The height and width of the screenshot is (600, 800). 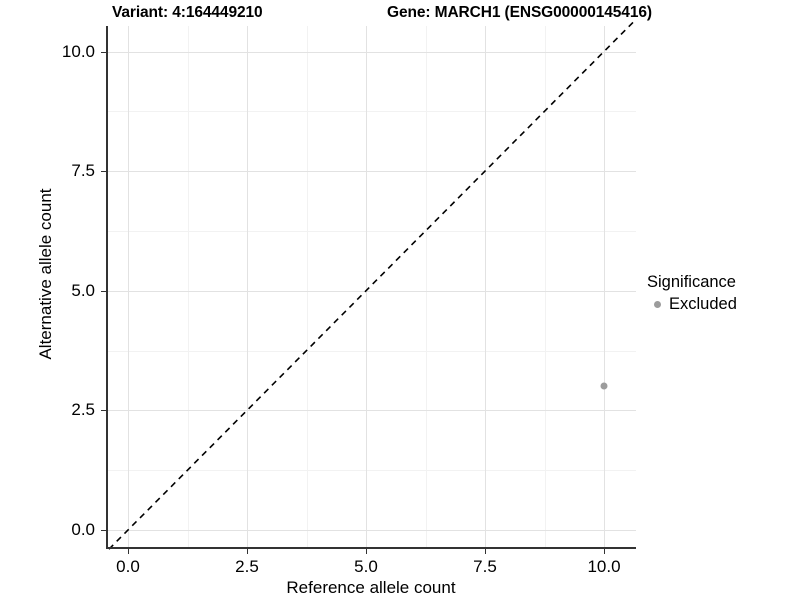 What do you see at coordinates (371, 548) in the screenshot?
I see `x-axis-line` at bounding box center [371, 548].